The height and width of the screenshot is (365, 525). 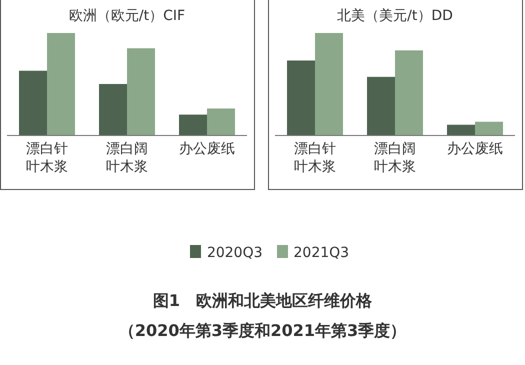 What do you see at coordinates (263, 331) in the screenshot?
I see `text: （2020年第3季度和2021年第3季度）` at bounding box center [263, 331].